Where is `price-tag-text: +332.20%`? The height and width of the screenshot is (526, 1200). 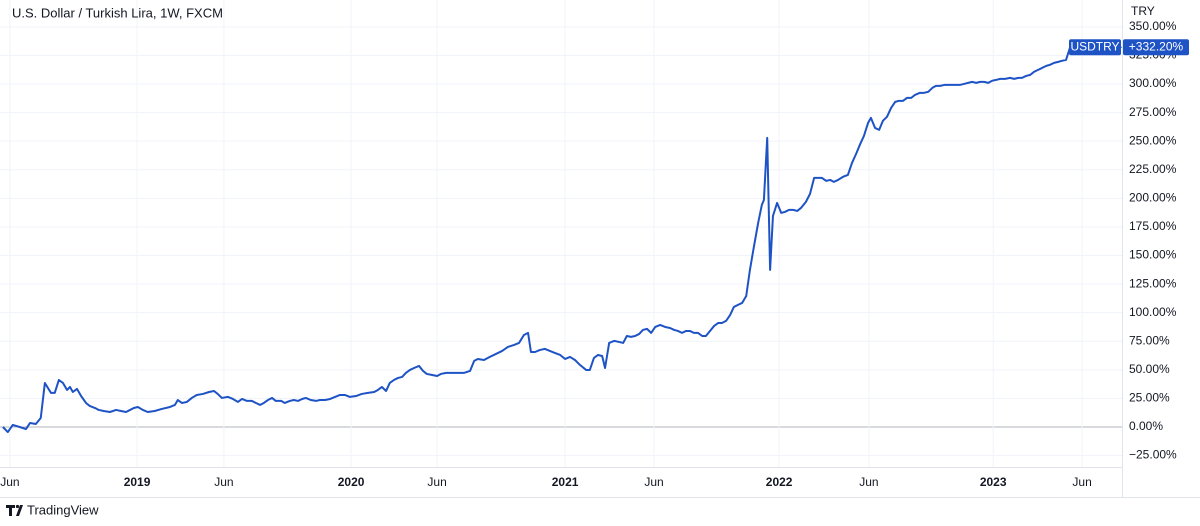
price-tag-text: +332.20% is located at coordinates (1156, 46).